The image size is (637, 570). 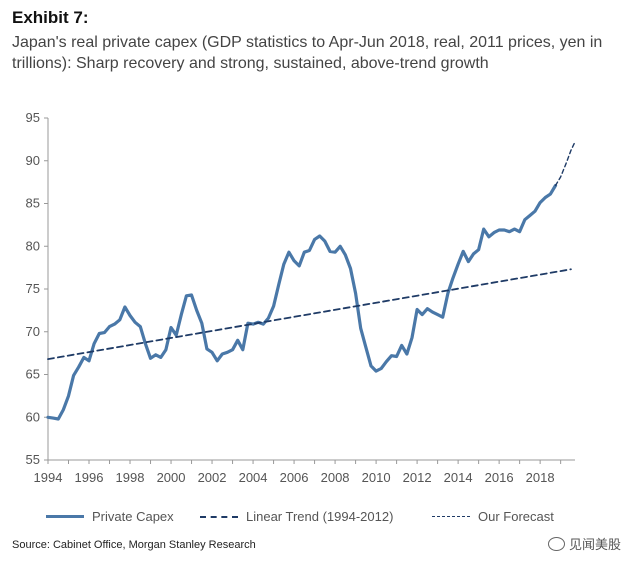 I want to click on legend-swatch-forecast, so click(x=451, y=516).